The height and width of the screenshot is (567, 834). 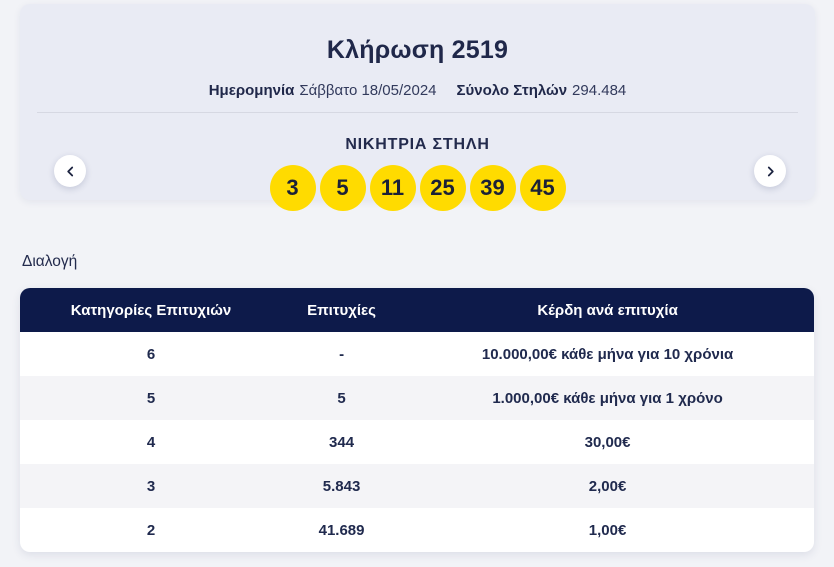 I want to click on table-row: 4 344 30,00€, so click(x=417, y=442).